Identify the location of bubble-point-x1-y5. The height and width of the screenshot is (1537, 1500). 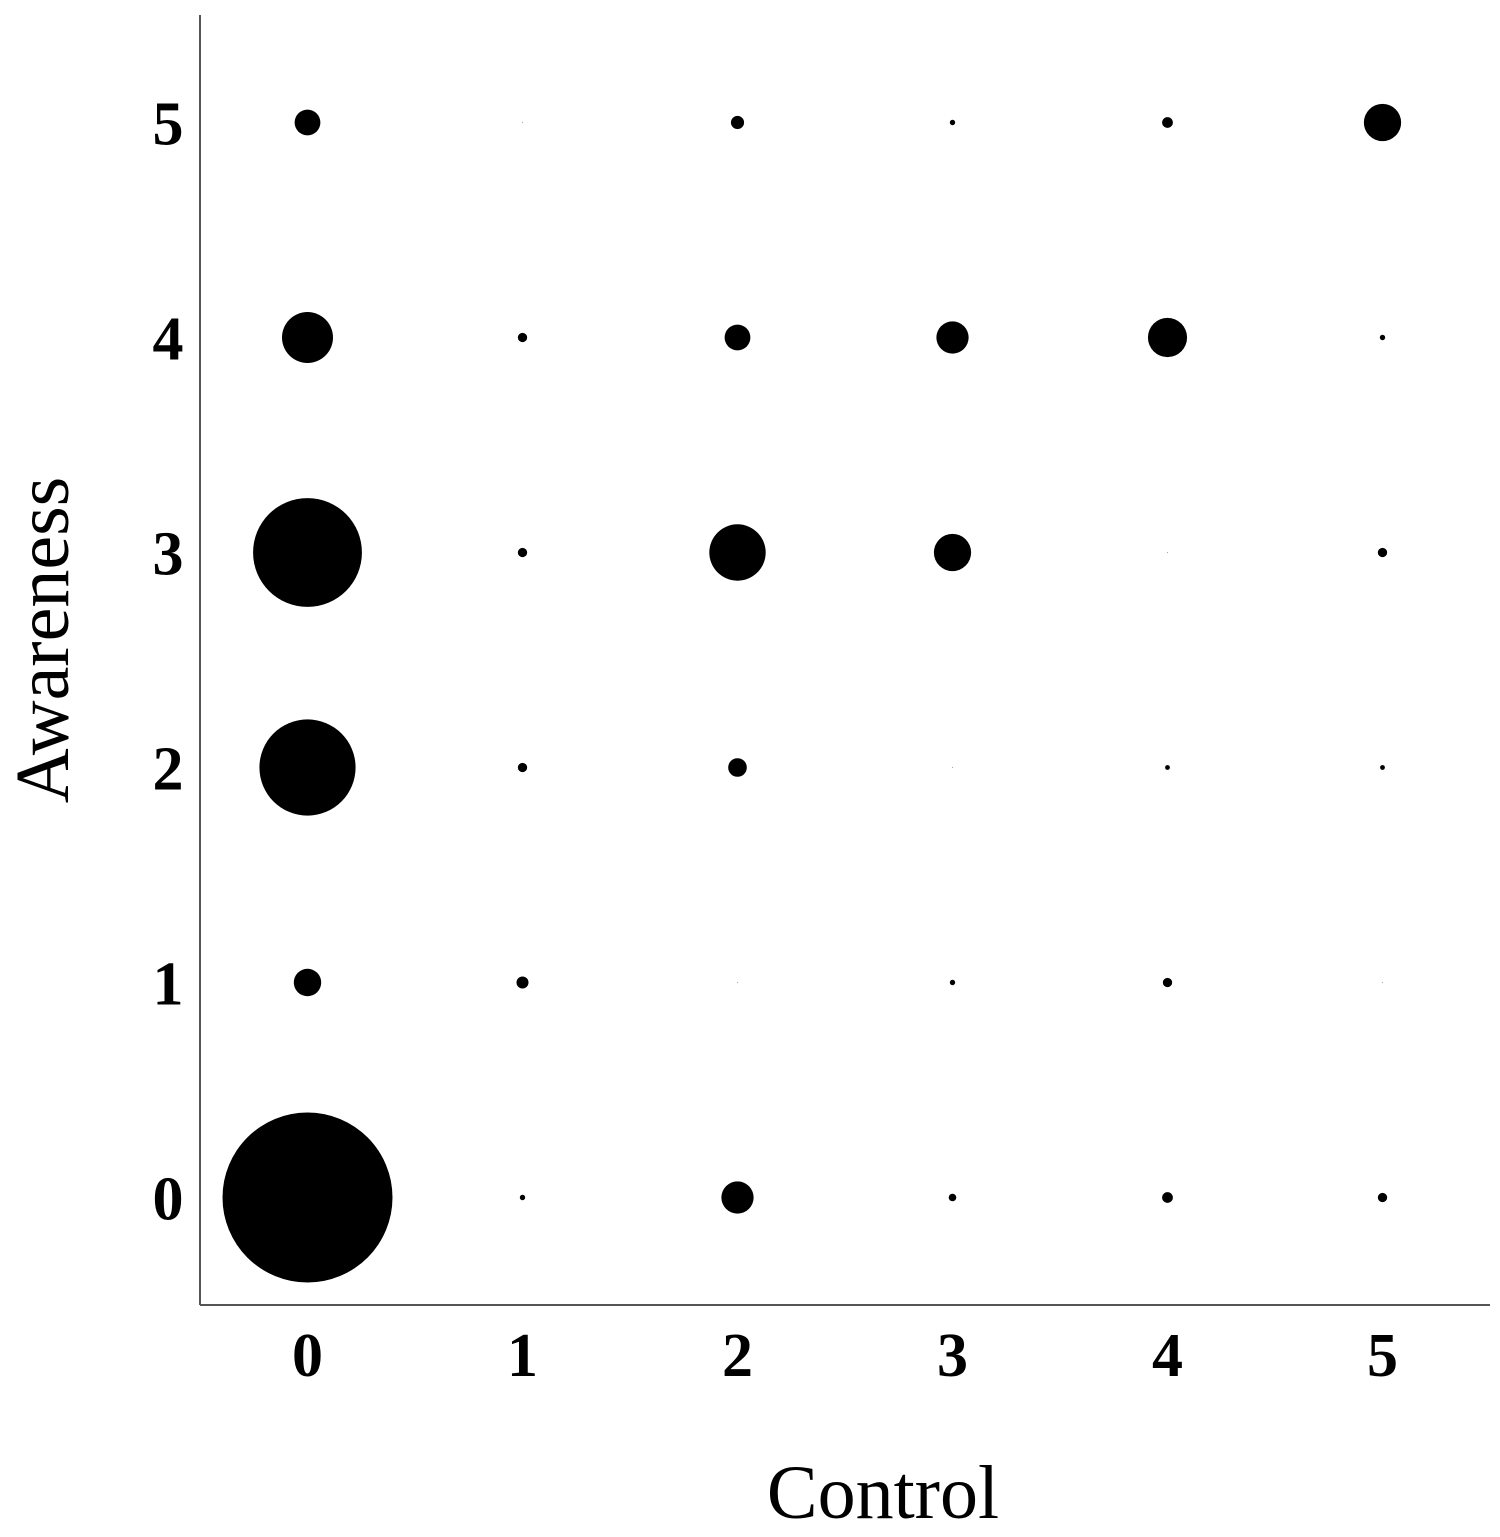
(522, 122).